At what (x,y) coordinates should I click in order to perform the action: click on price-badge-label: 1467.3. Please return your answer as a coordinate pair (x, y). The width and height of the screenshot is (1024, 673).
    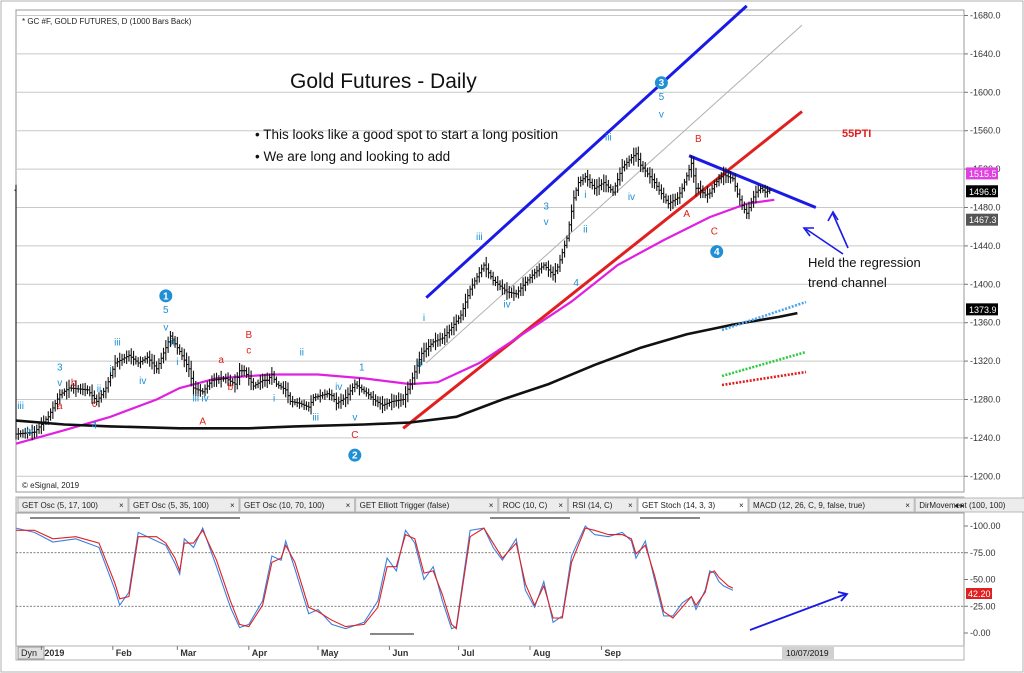
    Looking at the image, I should click on (983, 220).